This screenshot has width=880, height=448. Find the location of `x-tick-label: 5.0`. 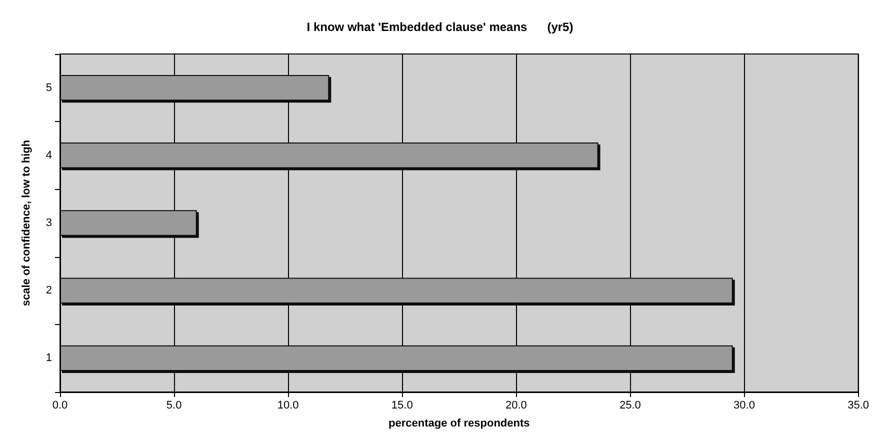

x-tick-label: 5.0 is located at coordinates (174, 406).